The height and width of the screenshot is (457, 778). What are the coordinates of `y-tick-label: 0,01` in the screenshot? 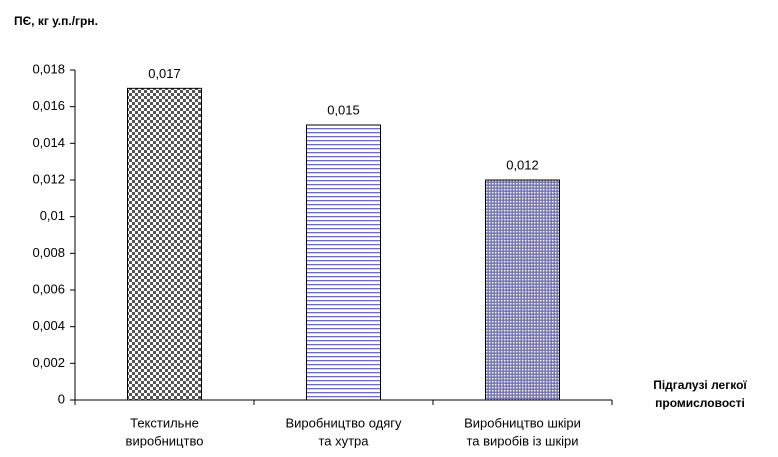 It's located at (52, 215).